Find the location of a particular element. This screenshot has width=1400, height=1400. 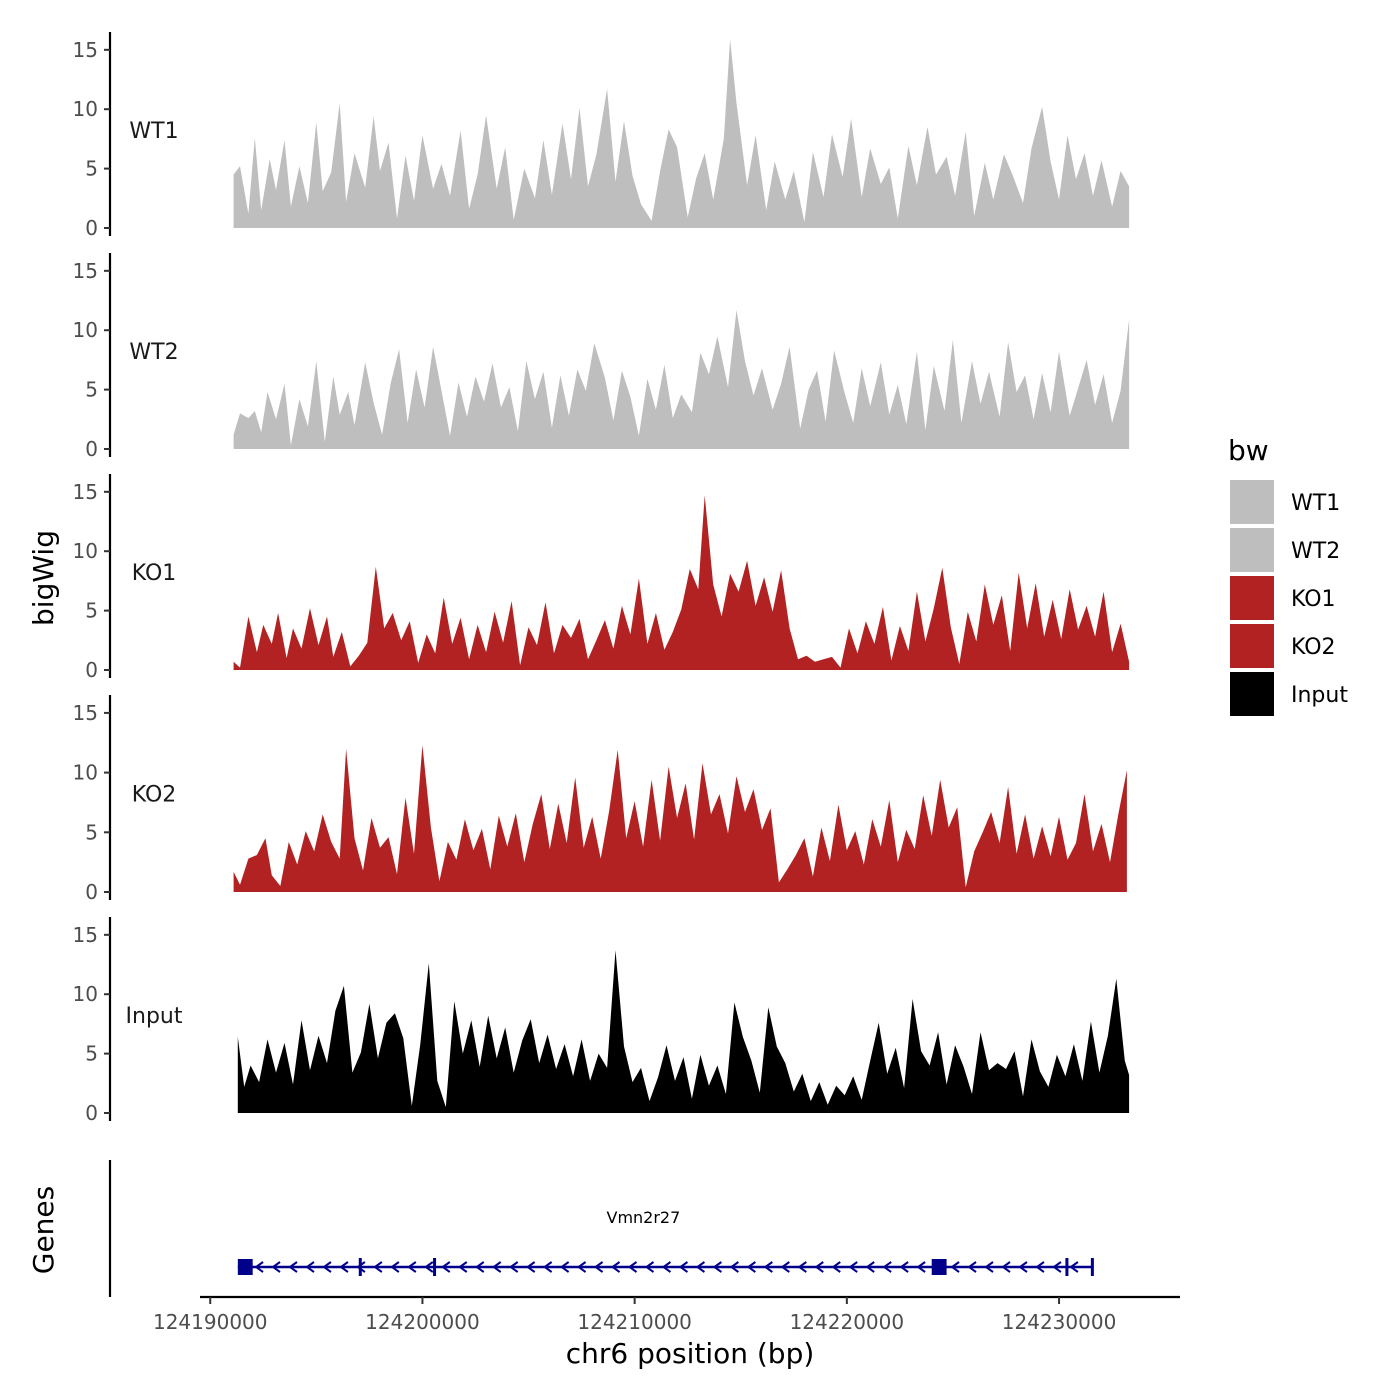

track-label-input: Input is located at coordinates (154, 1016).